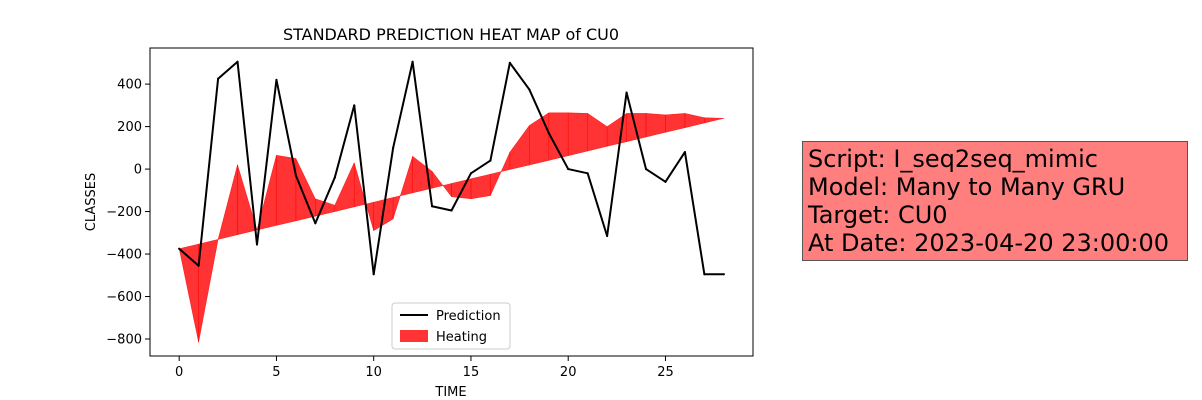  What do you see at coordinates (451, 34) in the screenshot?
I see `chart-title: STANDARD PREDICTION HEAT MAP of CU0` at bounding box center [451, 34].